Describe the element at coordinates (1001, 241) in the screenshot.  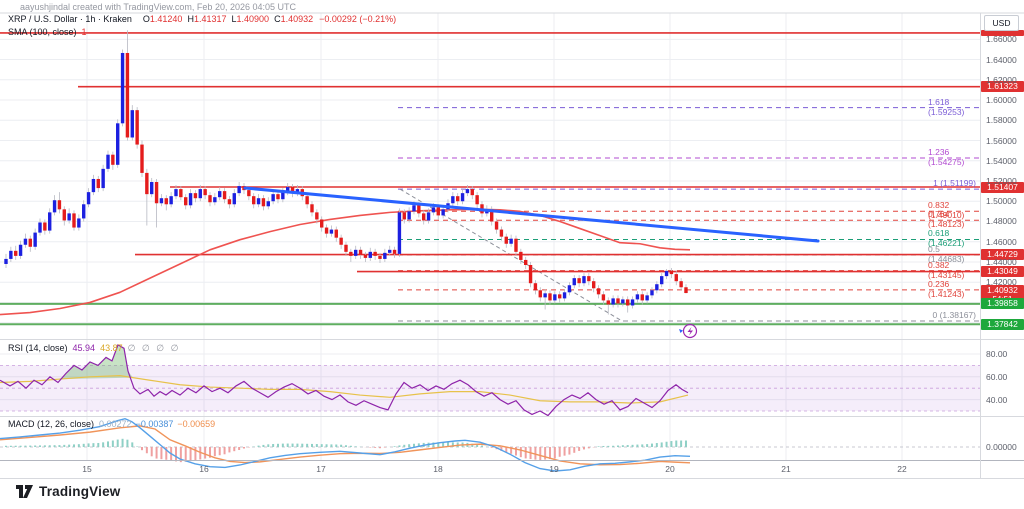
I see `price-tick-label: 1.46000` at that location.